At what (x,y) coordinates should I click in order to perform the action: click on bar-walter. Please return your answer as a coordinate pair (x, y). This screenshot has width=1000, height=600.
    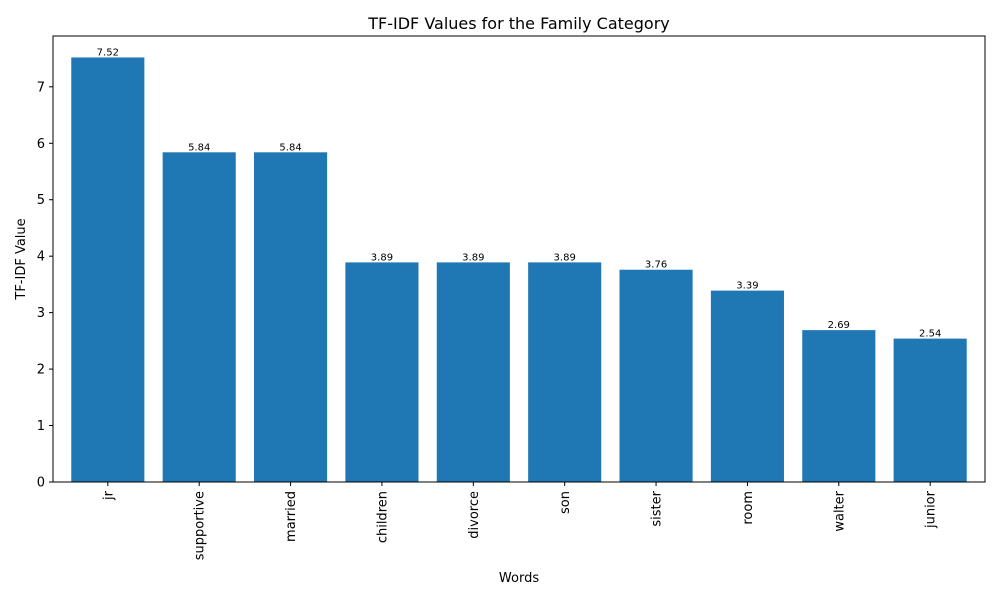
    Looking at the image, I should click on (839, 406).